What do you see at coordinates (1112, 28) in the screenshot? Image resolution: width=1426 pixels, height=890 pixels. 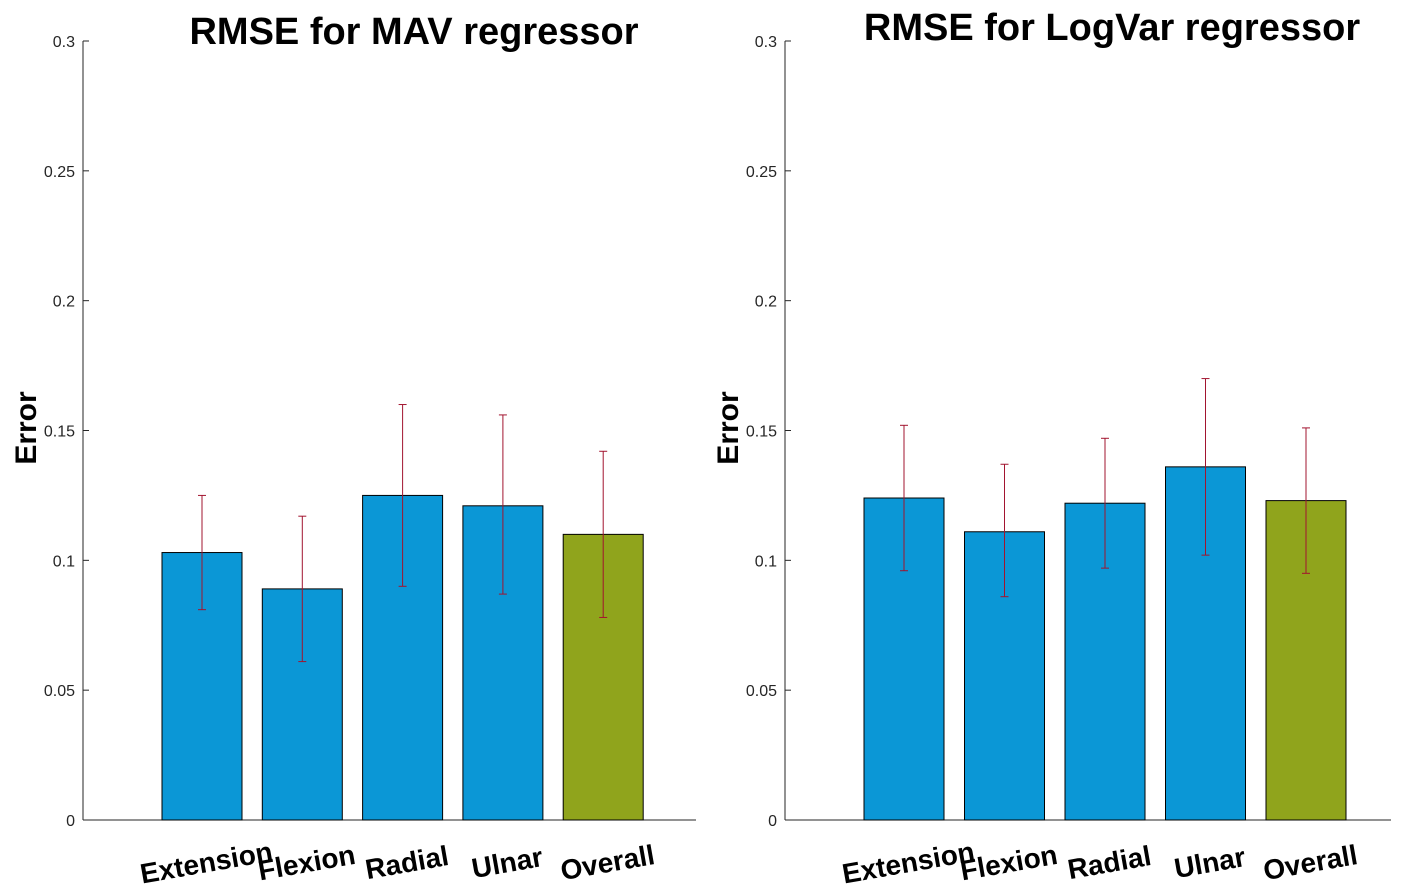 I see `chart-title: RMSE for LogVar regressor` at bounding box center [1112, 28].